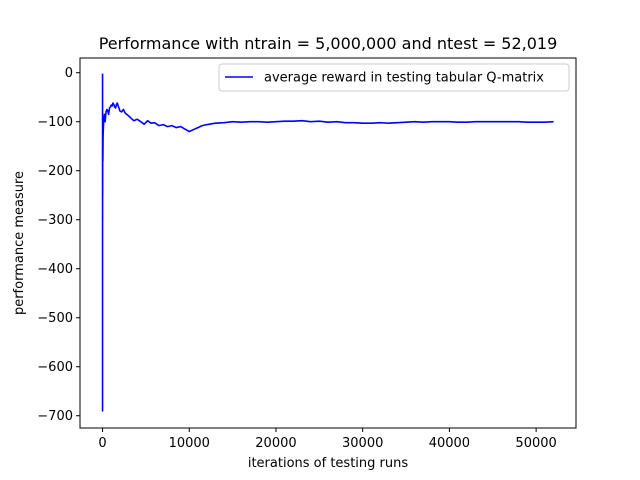 This screenshot has width=640, height=480. Describe the element at coordinates (362, 443) in the screenshot. I see `x-tick-label: 30000` at that location.